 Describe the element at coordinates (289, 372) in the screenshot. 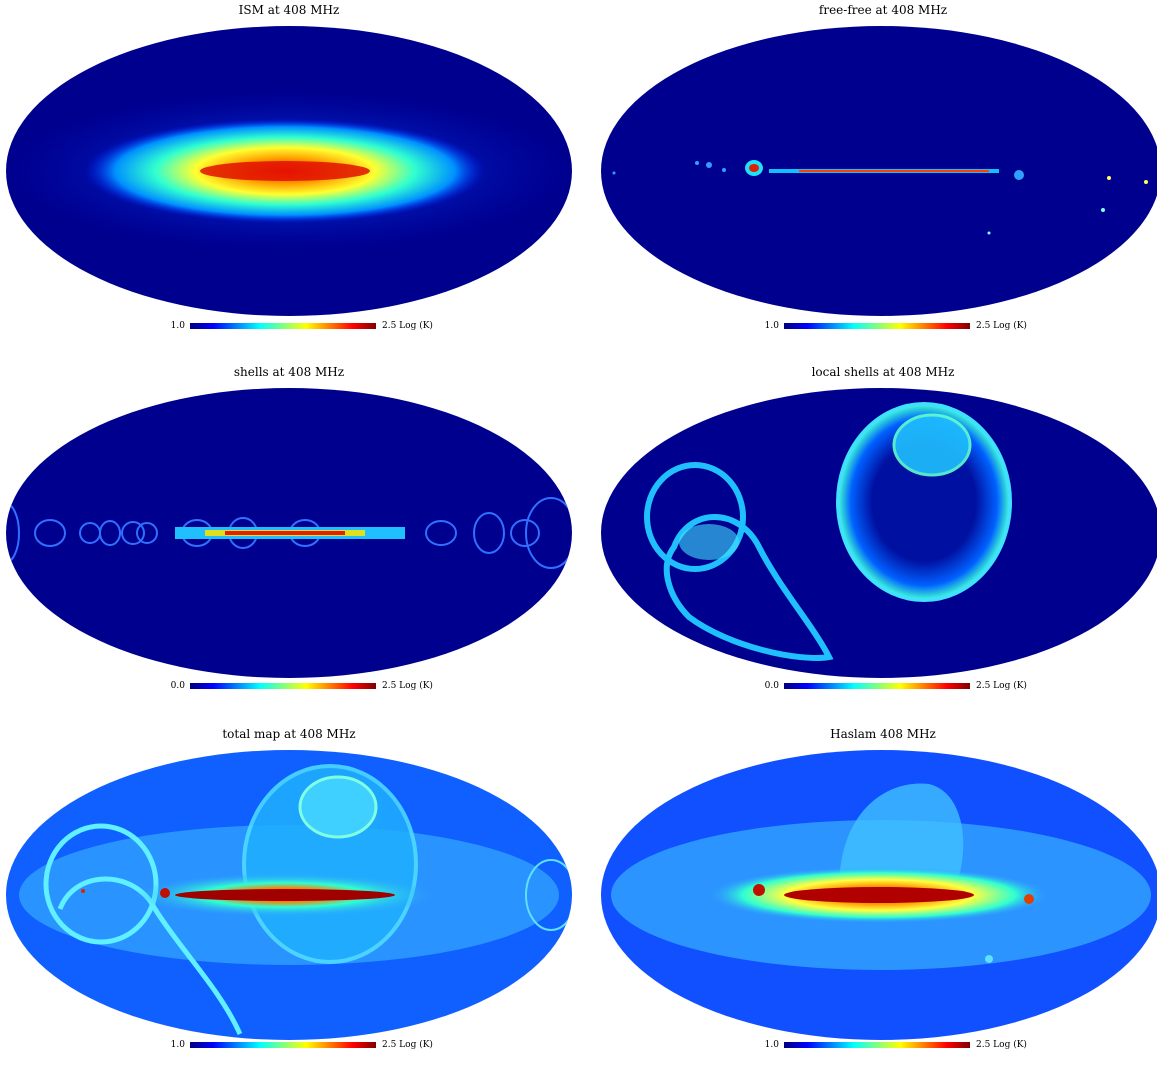

I see `panel-title: shells at 408 MHz` at that location.